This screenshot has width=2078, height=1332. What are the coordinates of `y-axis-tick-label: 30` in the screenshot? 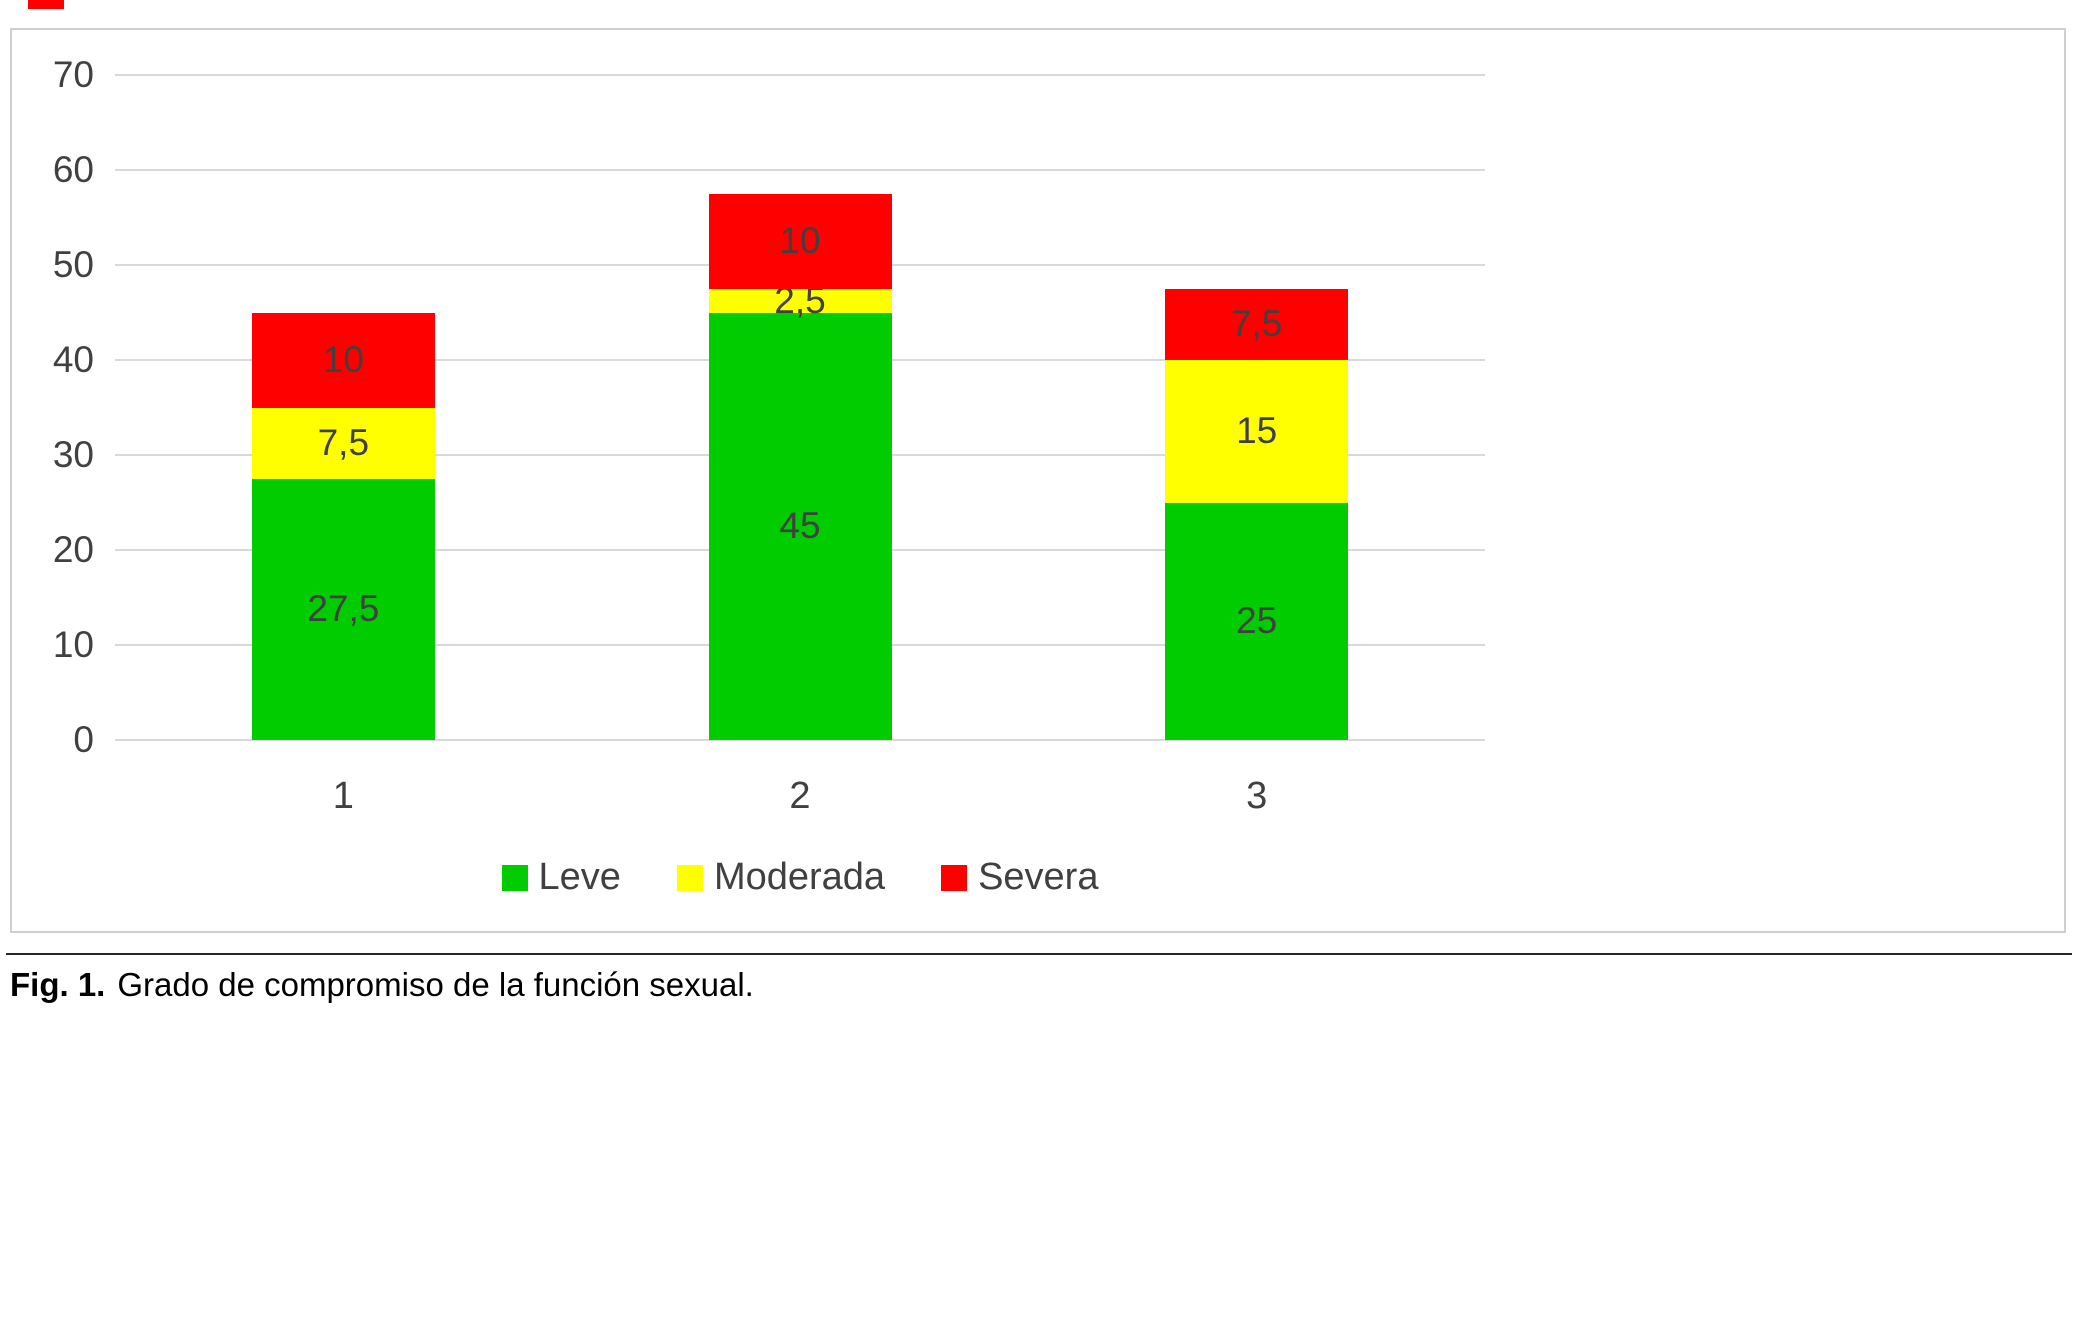 It's located at (73, 454).